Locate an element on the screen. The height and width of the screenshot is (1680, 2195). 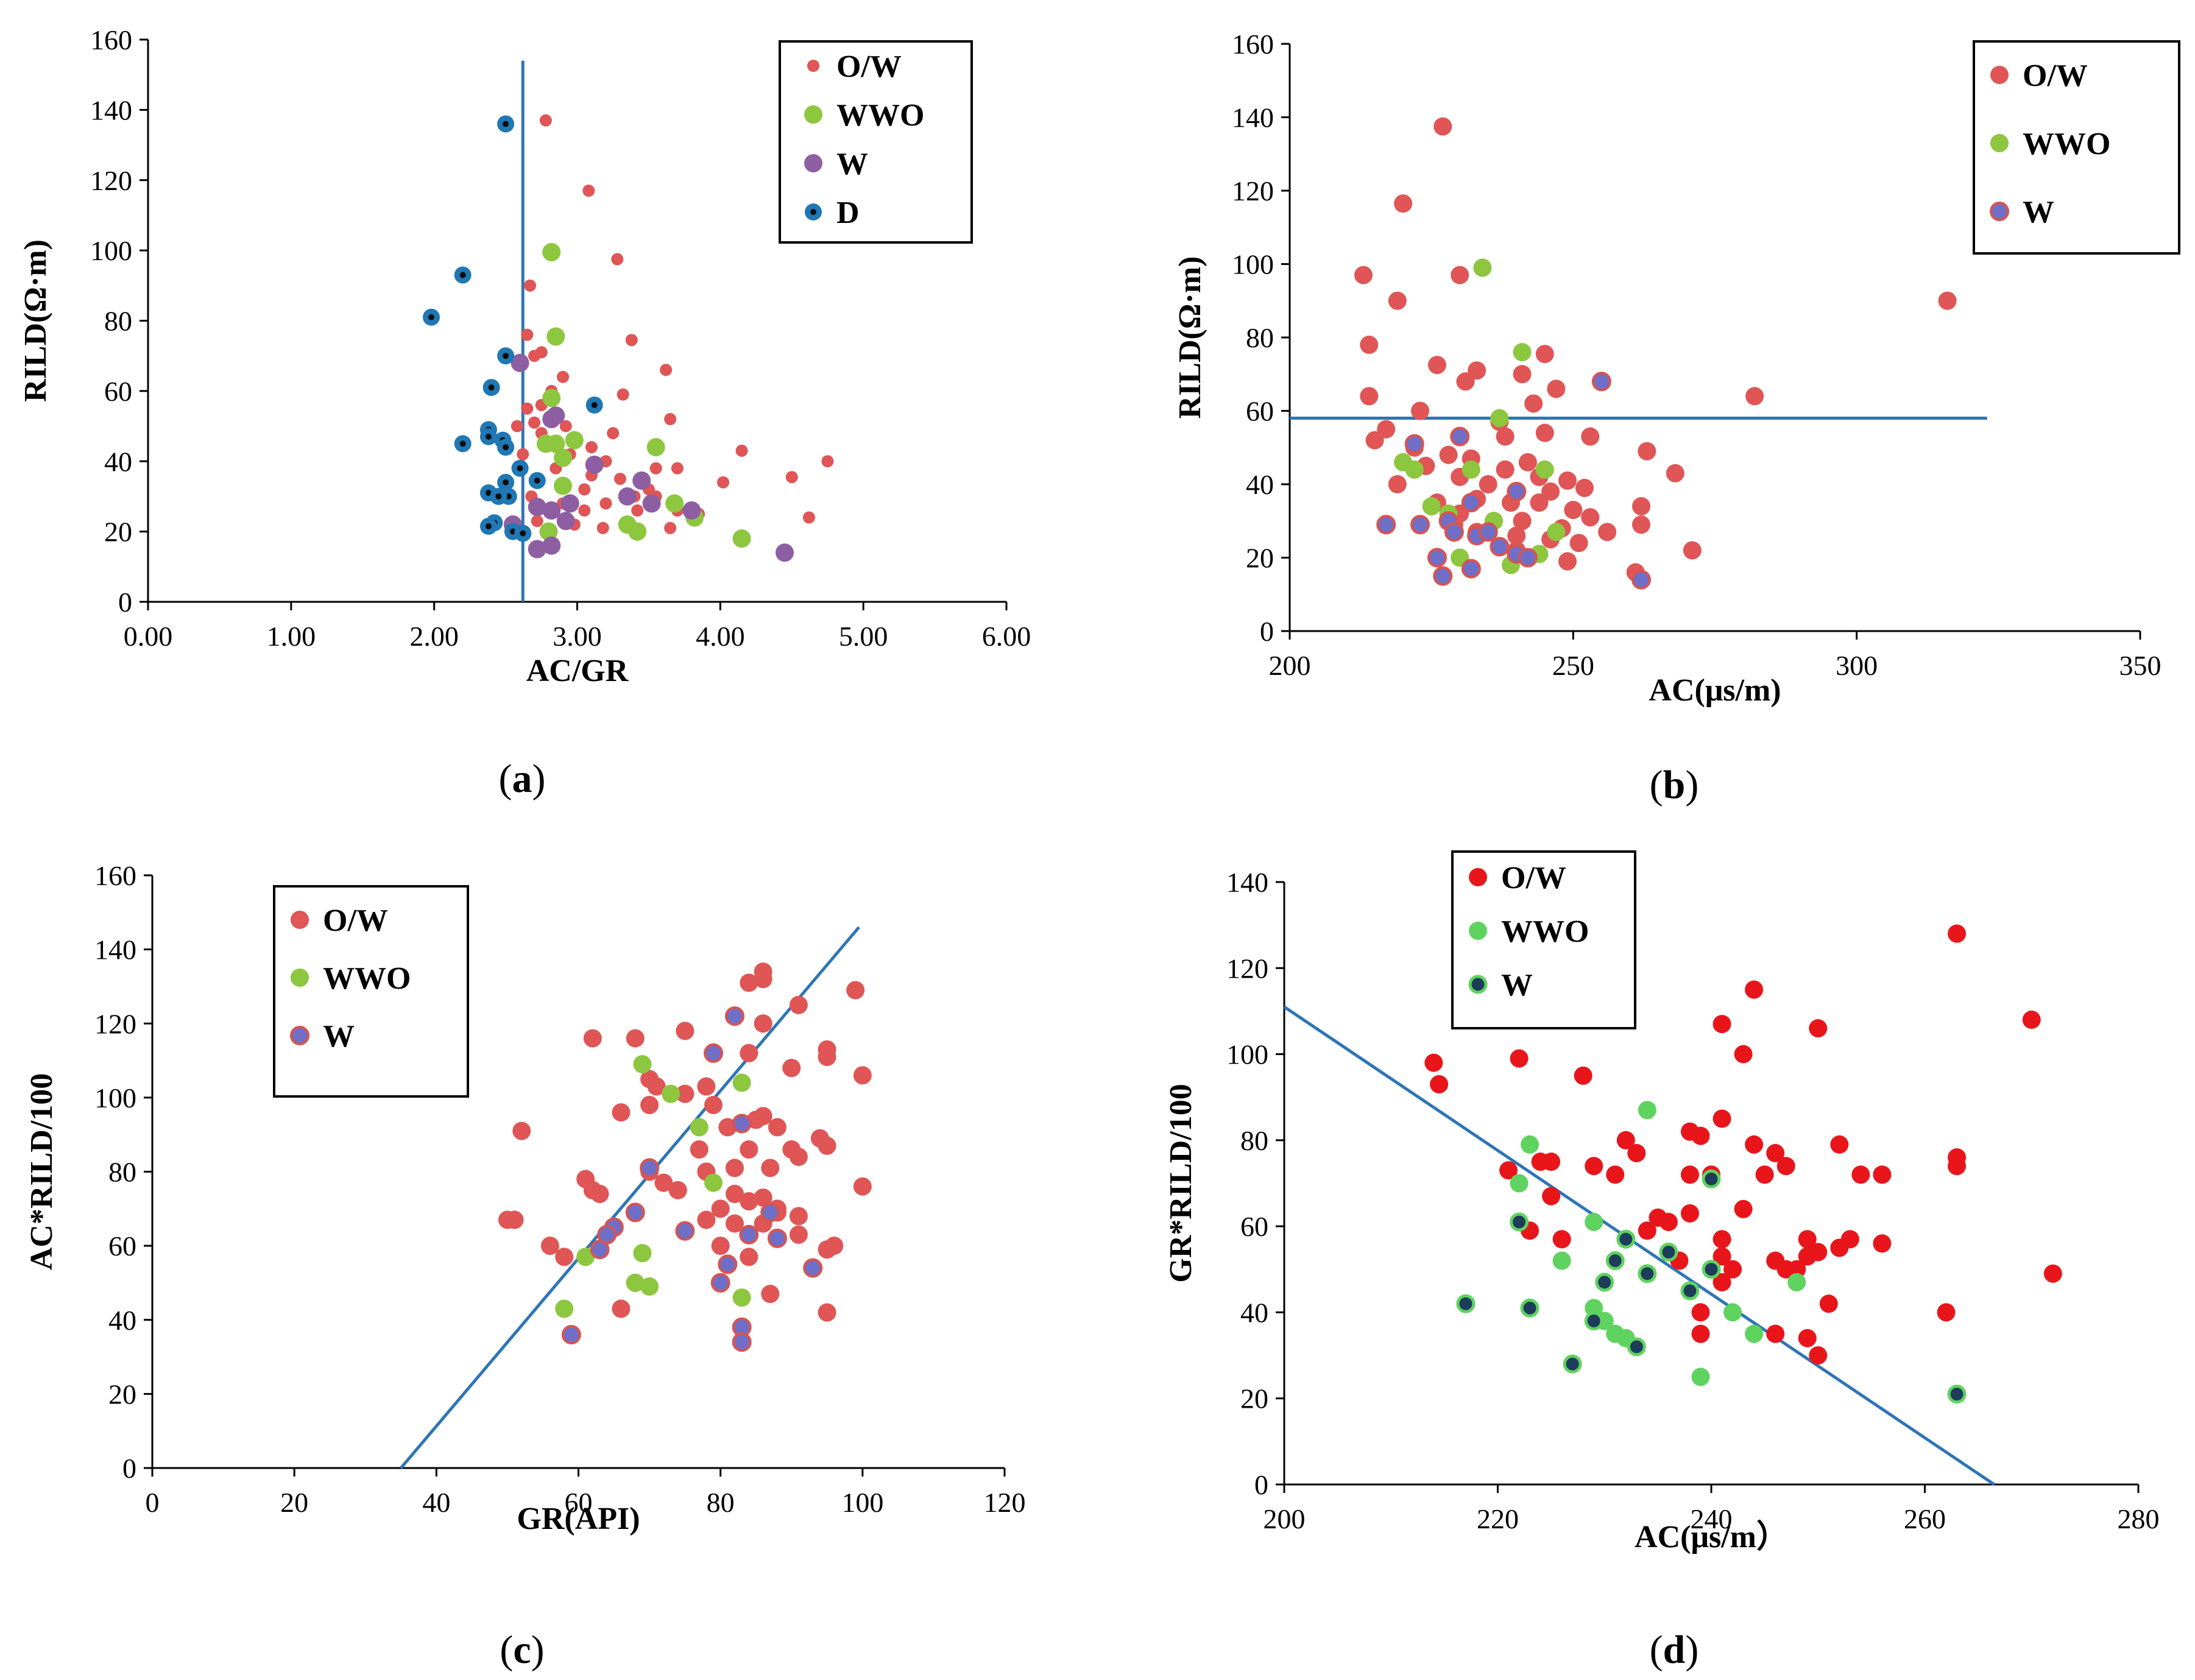
x-axis-label: AC(μs/m） is located at coordinates (1711, 1537).